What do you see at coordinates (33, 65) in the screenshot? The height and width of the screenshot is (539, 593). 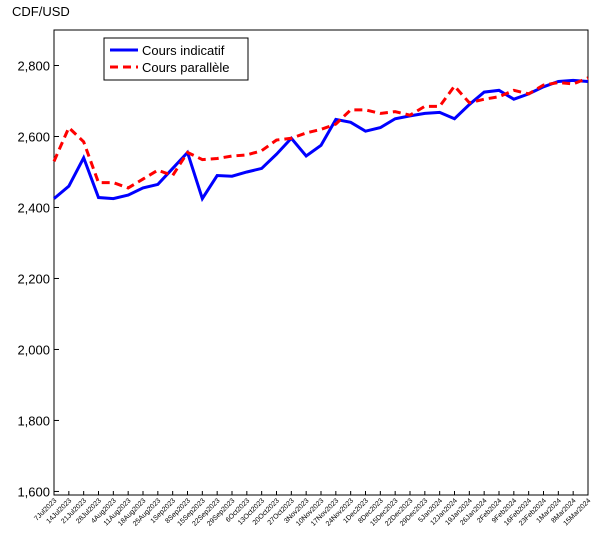 I see `y-tick-label: 2,800` at bounding box center [33, 65].